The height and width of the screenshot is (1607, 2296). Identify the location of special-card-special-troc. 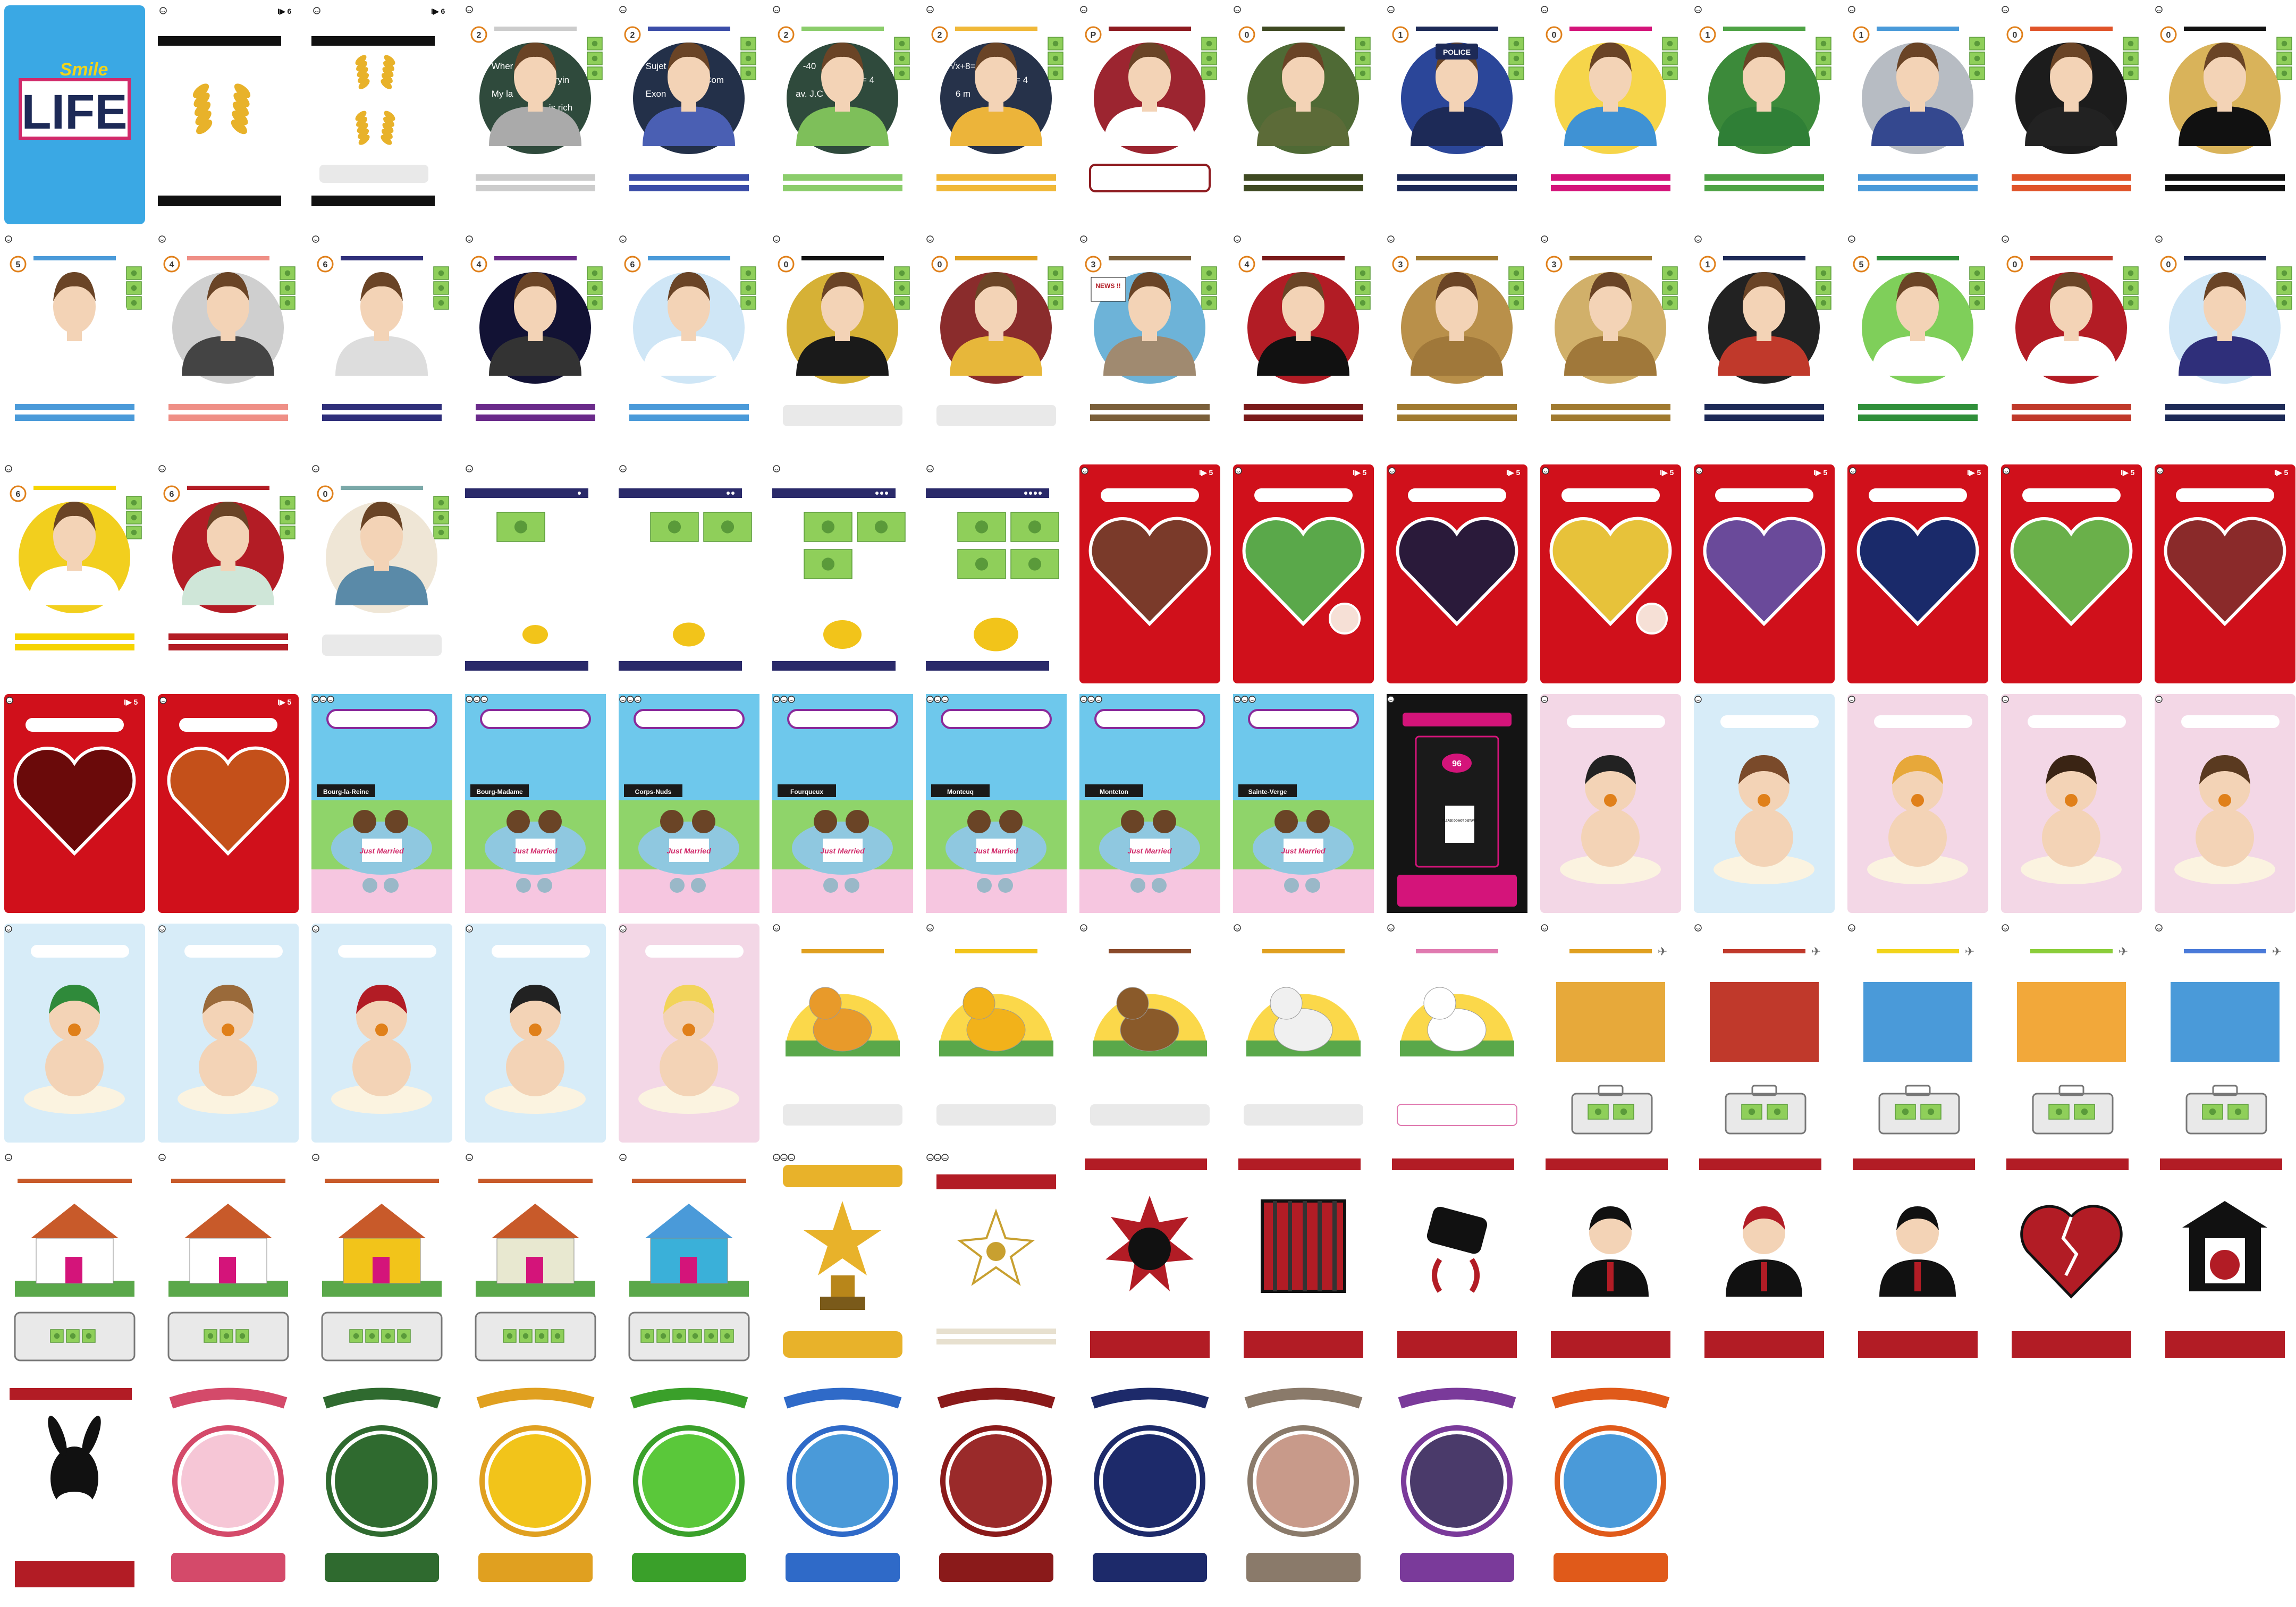
(1303, 1493).